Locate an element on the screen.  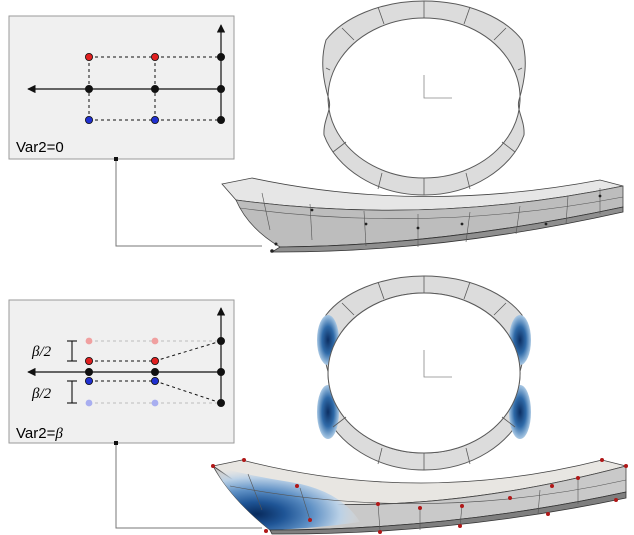
panel-bottom-nodes is located at coordinates (155, 371).